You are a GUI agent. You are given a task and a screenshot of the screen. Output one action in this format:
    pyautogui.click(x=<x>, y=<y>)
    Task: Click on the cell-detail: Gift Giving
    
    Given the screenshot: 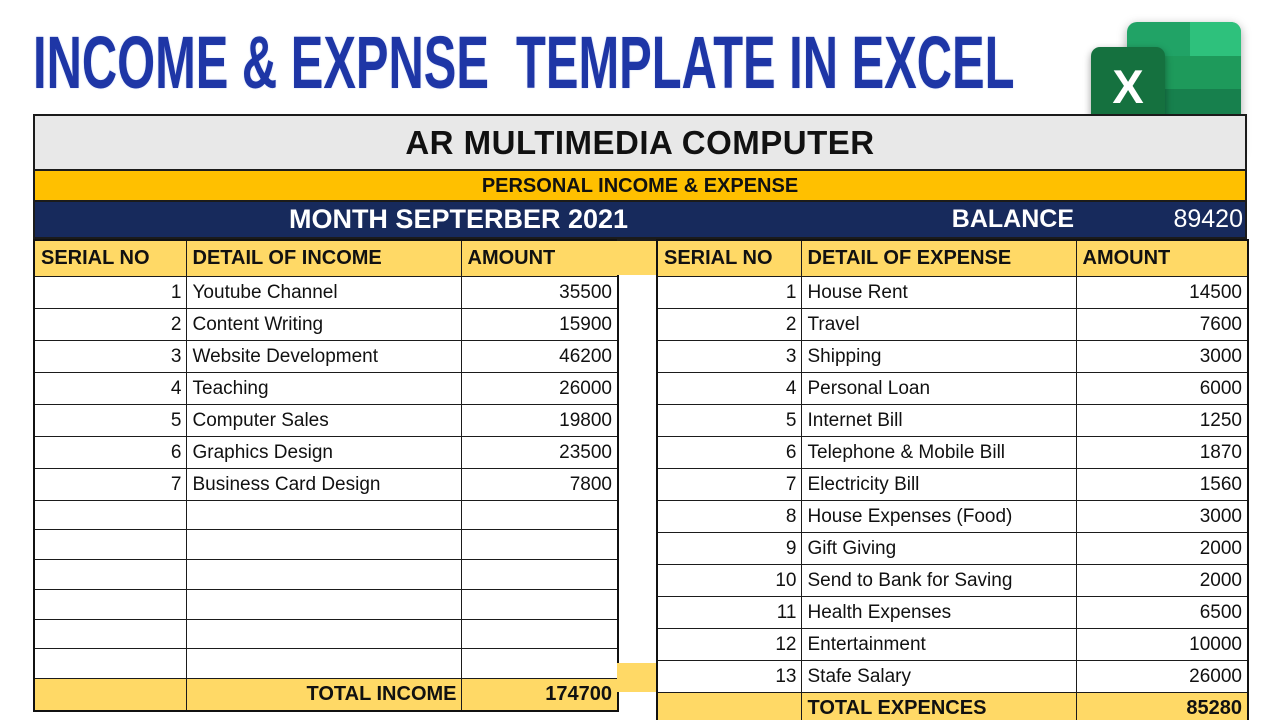 What is the action you would take?
    pyautogui.click(x=938, y=548)
    